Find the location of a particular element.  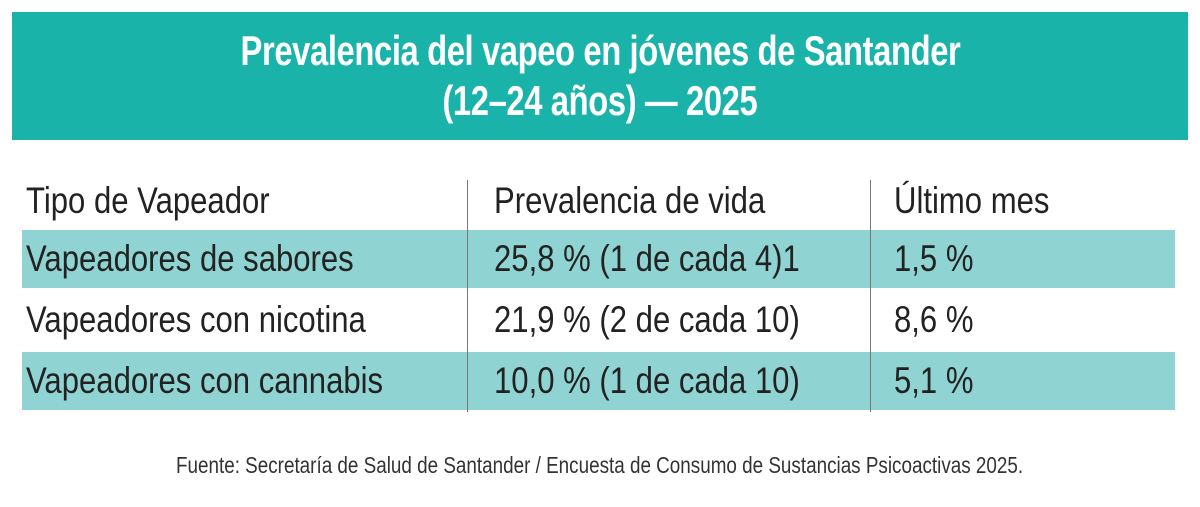

table-cell: Vapeadores con nicotina is located at coordinates (196, 319).